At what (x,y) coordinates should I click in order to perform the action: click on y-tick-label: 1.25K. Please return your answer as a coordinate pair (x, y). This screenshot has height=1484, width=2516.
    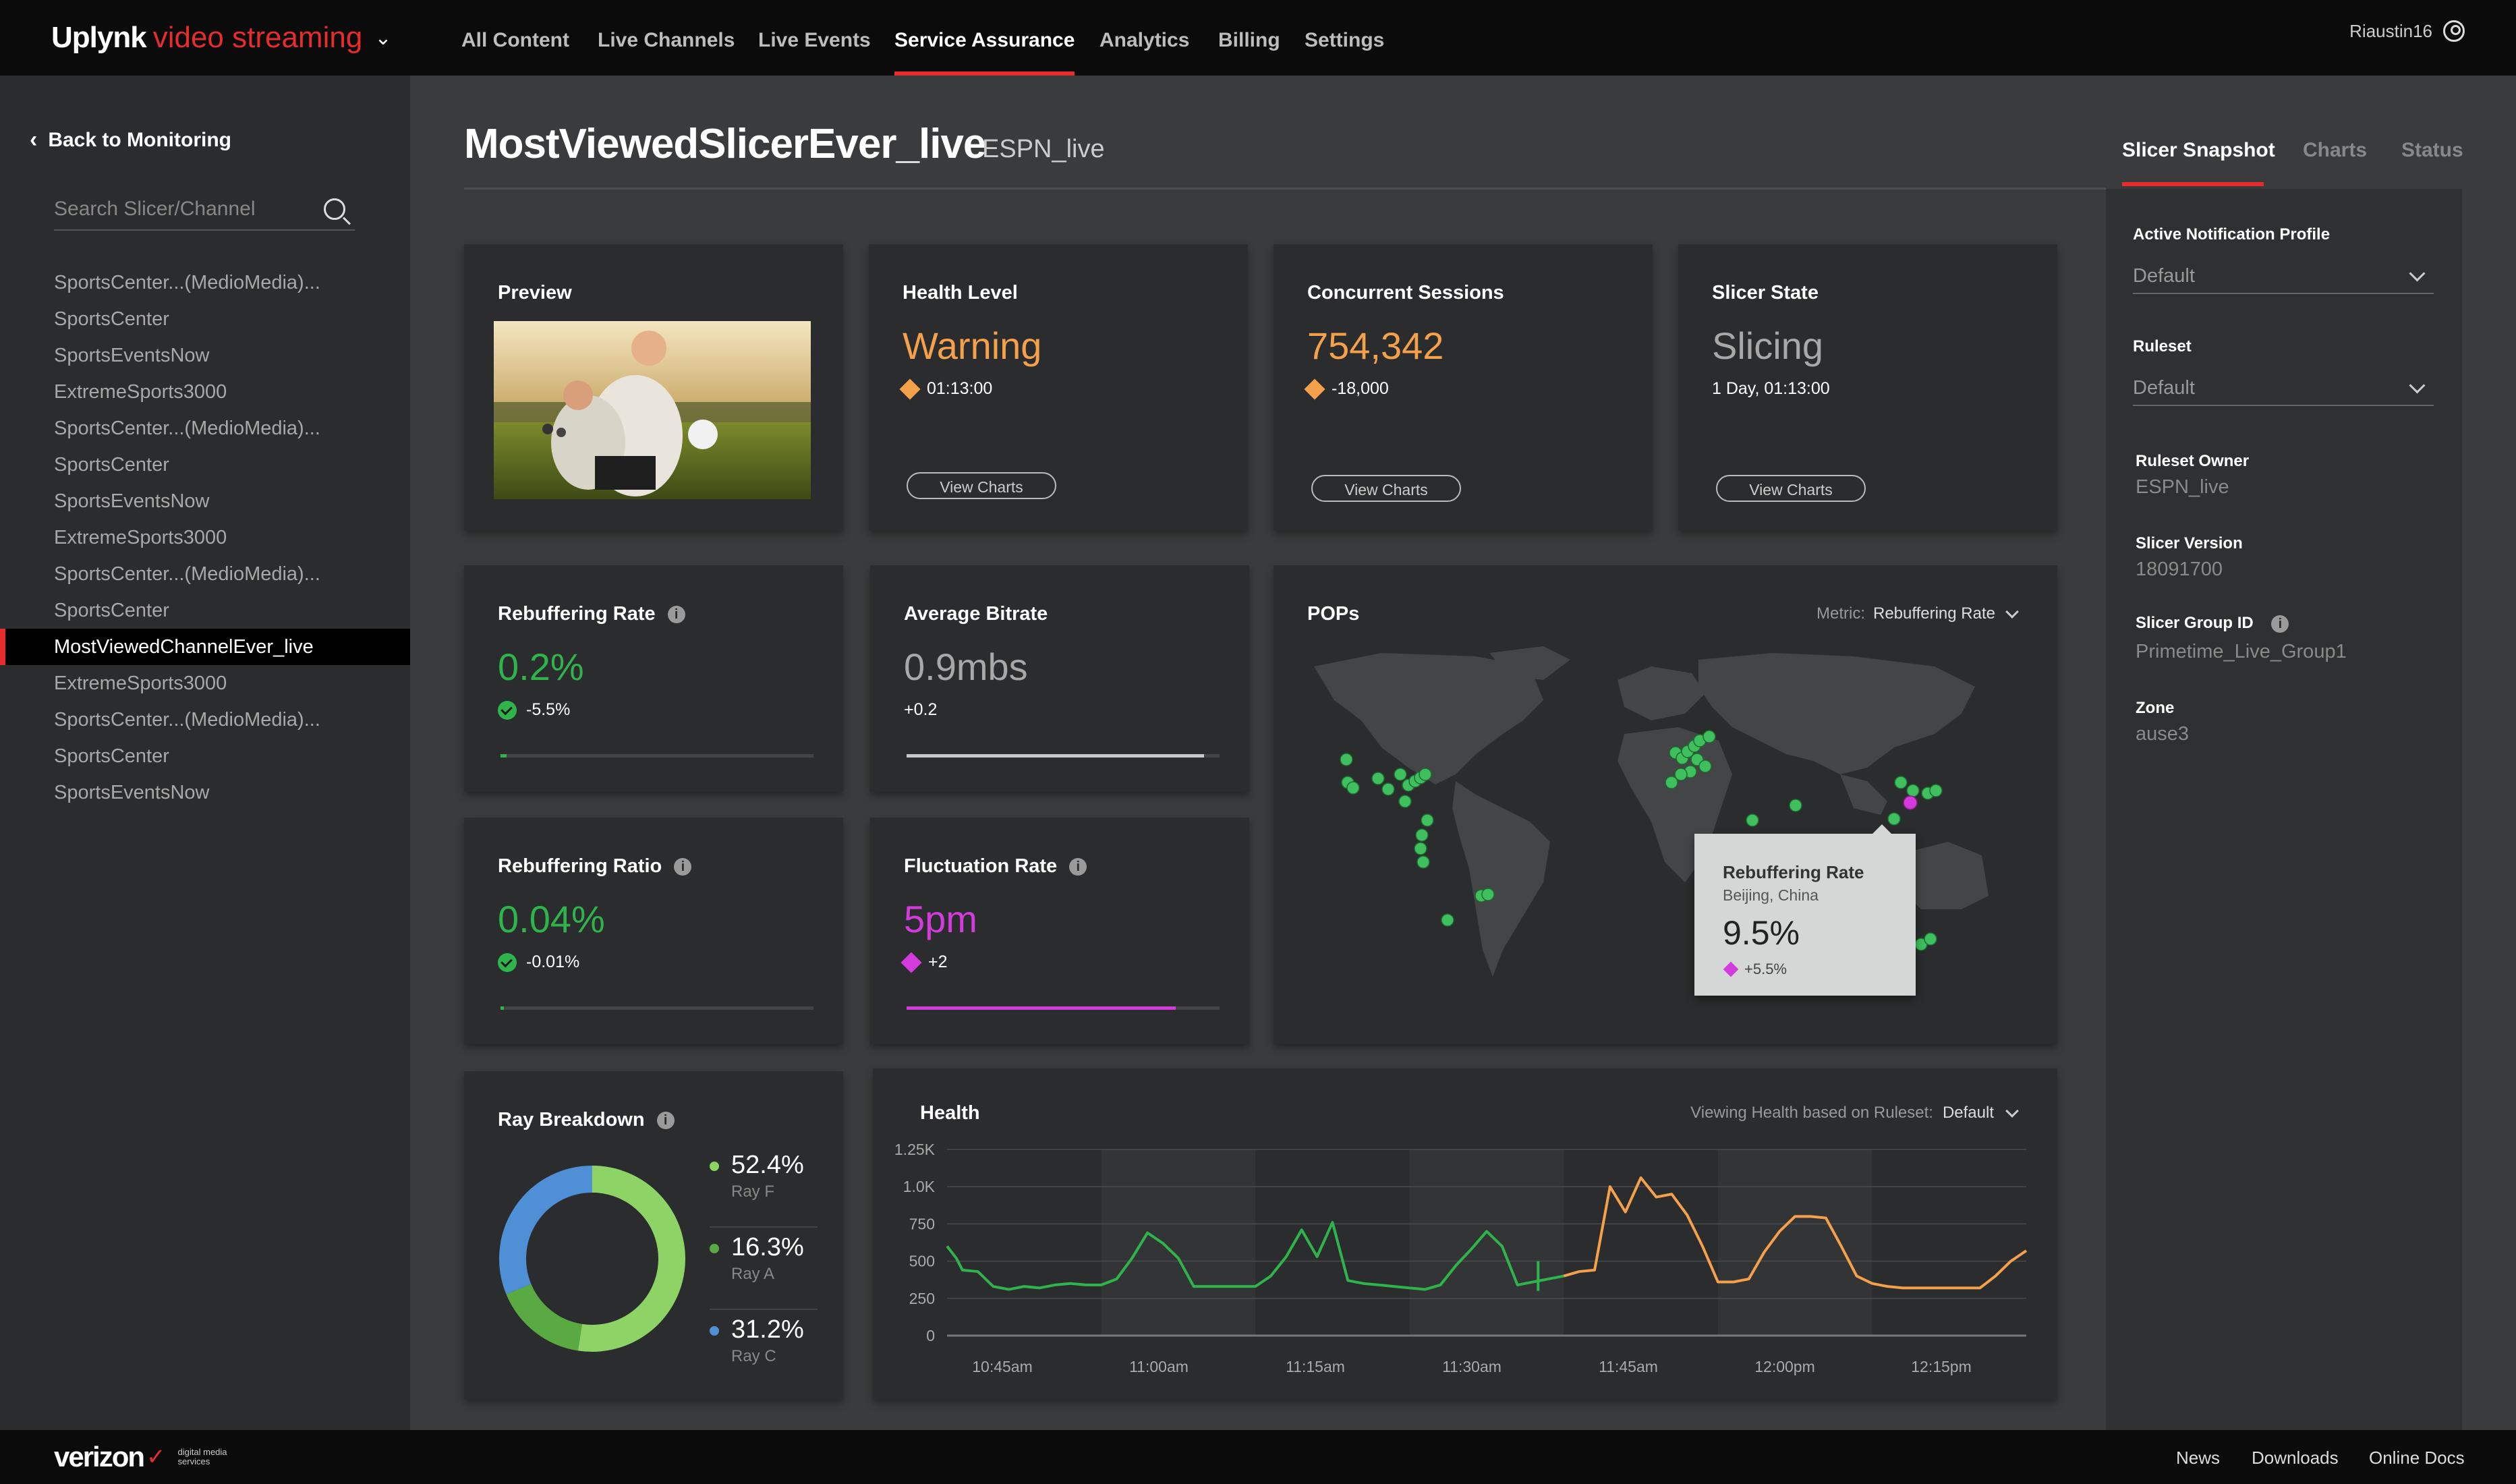
    Looking at the image, I should click on (915, 1149).